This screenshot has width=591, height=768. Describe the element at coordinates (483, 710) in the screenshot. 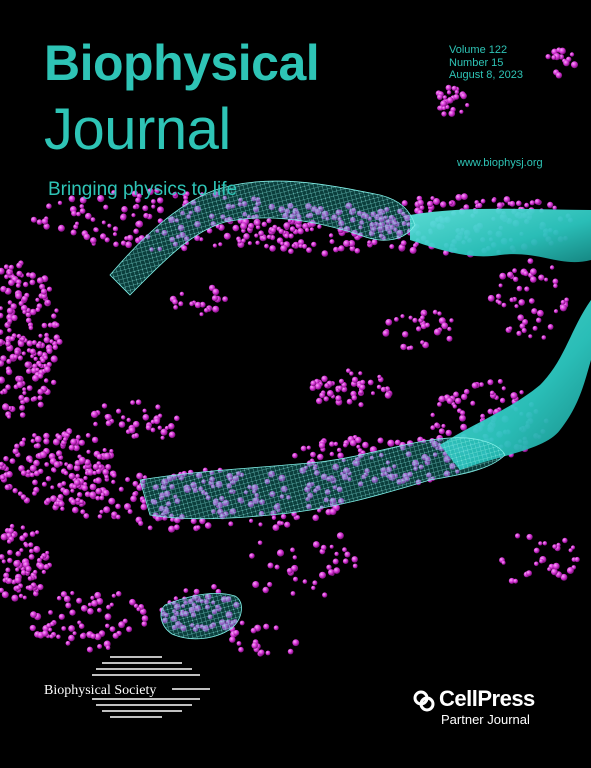

I see `partner-logo: CellPress Partner Journal` at that location.